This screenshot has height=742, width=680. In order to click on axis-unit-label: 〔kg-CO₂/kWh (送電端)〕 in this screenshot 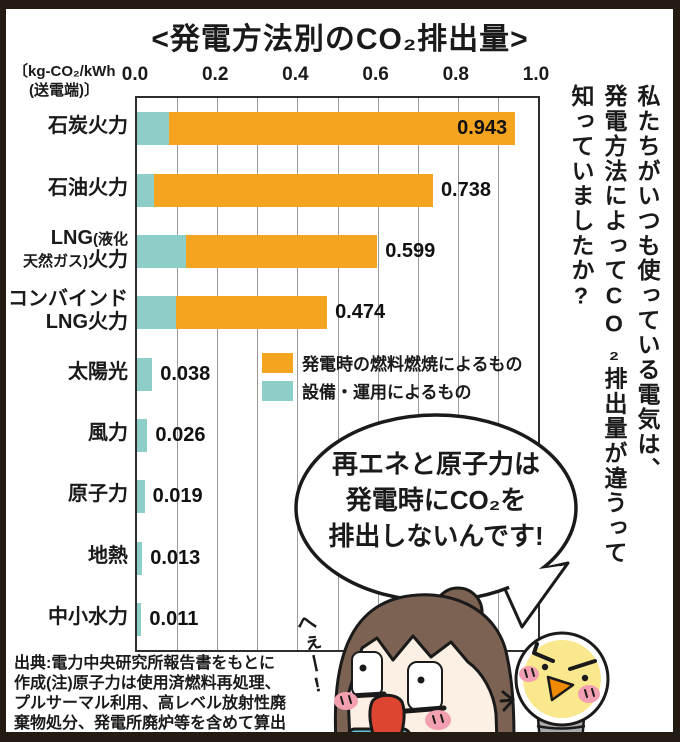, I will do `click(64, 82)`.